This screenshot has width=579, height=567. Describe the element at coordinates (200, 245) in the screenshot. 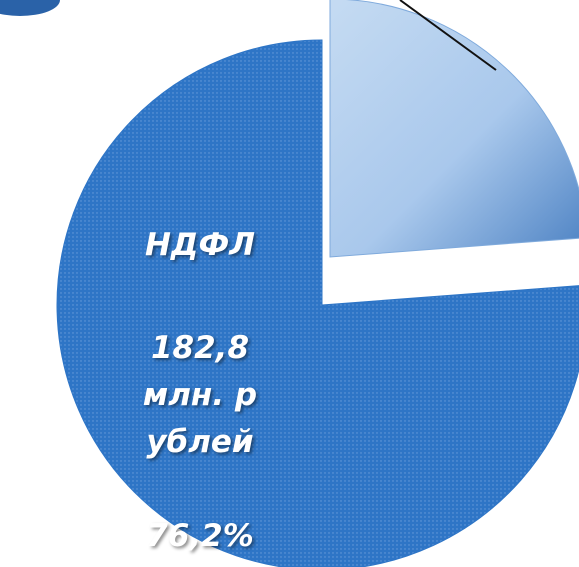

I see `slice-category-label: НДФЛ` at that location.